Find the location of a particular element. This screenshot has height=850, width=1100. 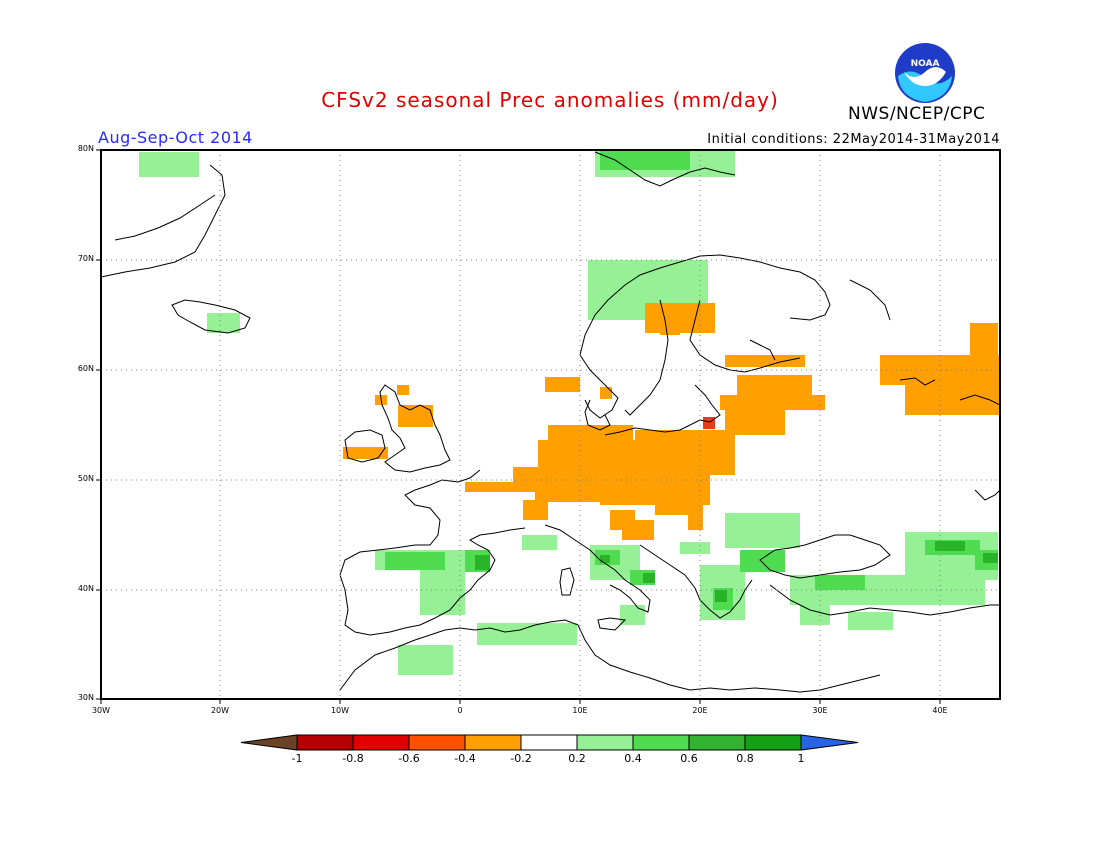

colorbar-label: -0.4 is located at coordinates (465, 758).